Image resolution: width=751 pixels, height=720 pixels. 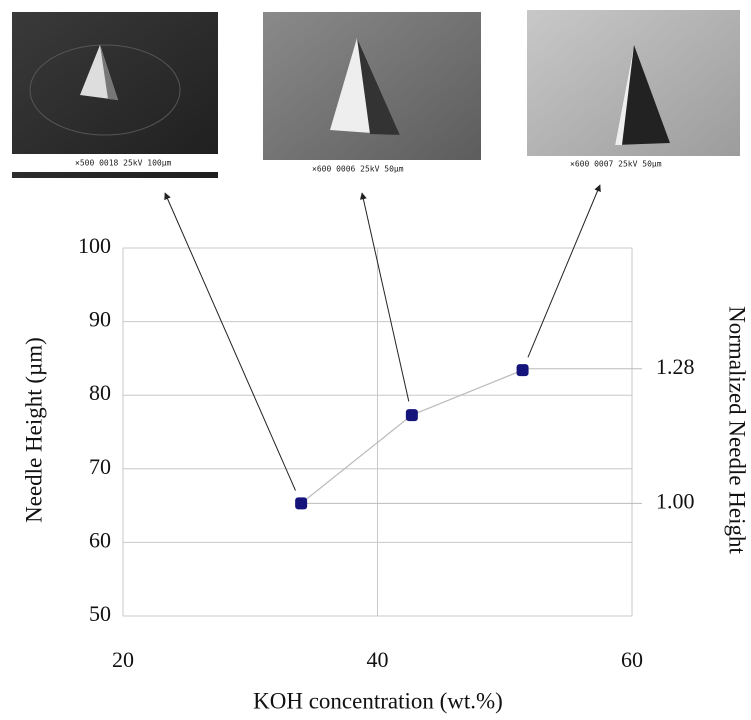 What do you see at coordinates (632, 659) in the screenshot?
I see `x-tick-label: 60` at bounding box center [632, 659].